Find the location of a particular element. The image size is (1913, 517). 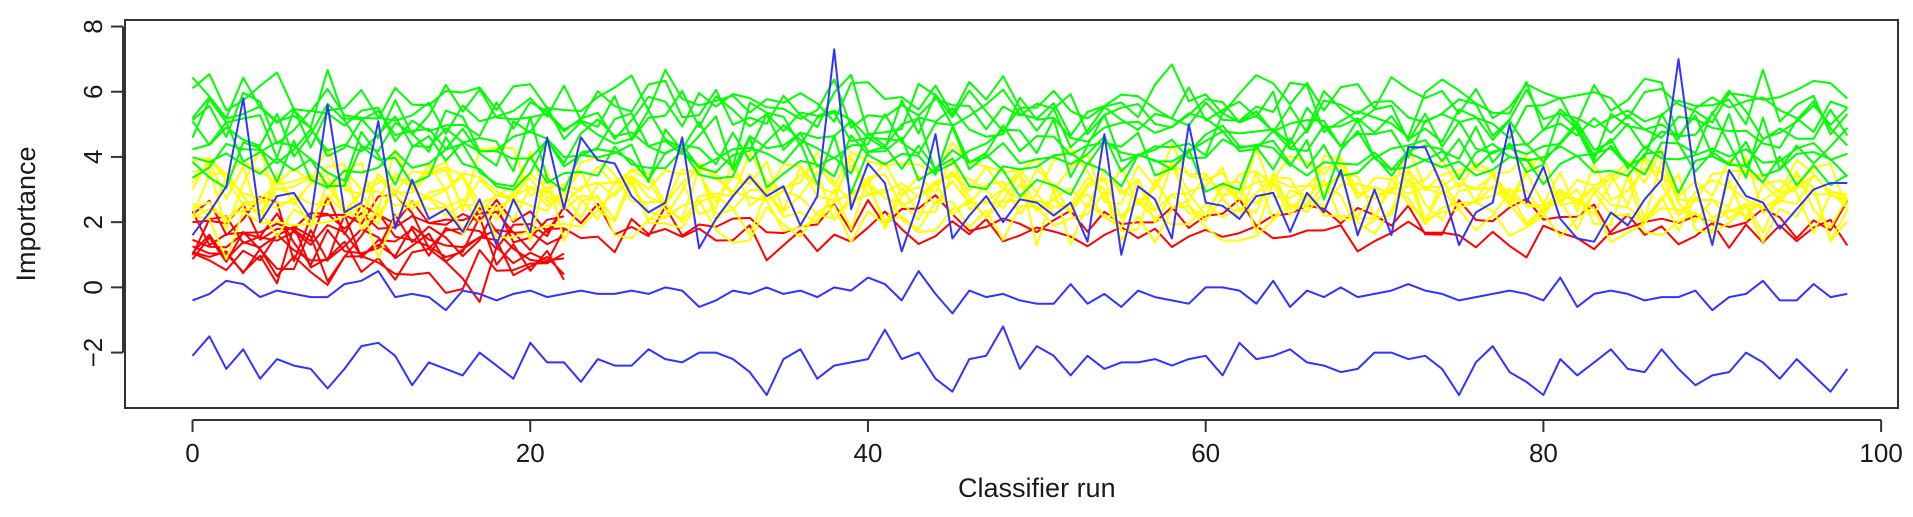

x-tick-label: 100 is located at coordinates (1880, 453).